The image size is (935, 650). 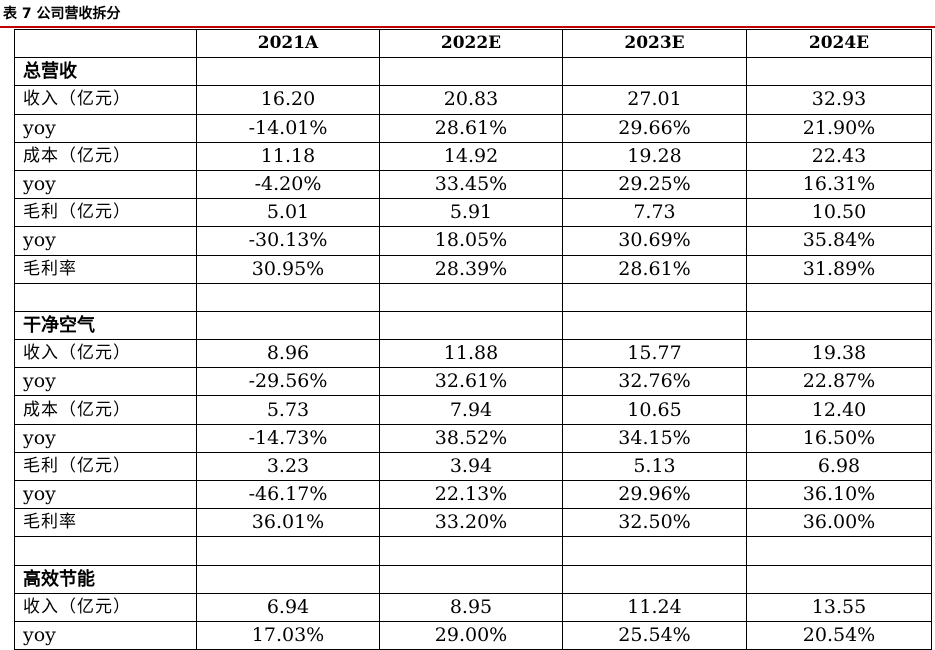 What do you see at coordinates (839, 213) in the screenshot?
I see `table-cell: 10.50` at bounding box center [839, 213].